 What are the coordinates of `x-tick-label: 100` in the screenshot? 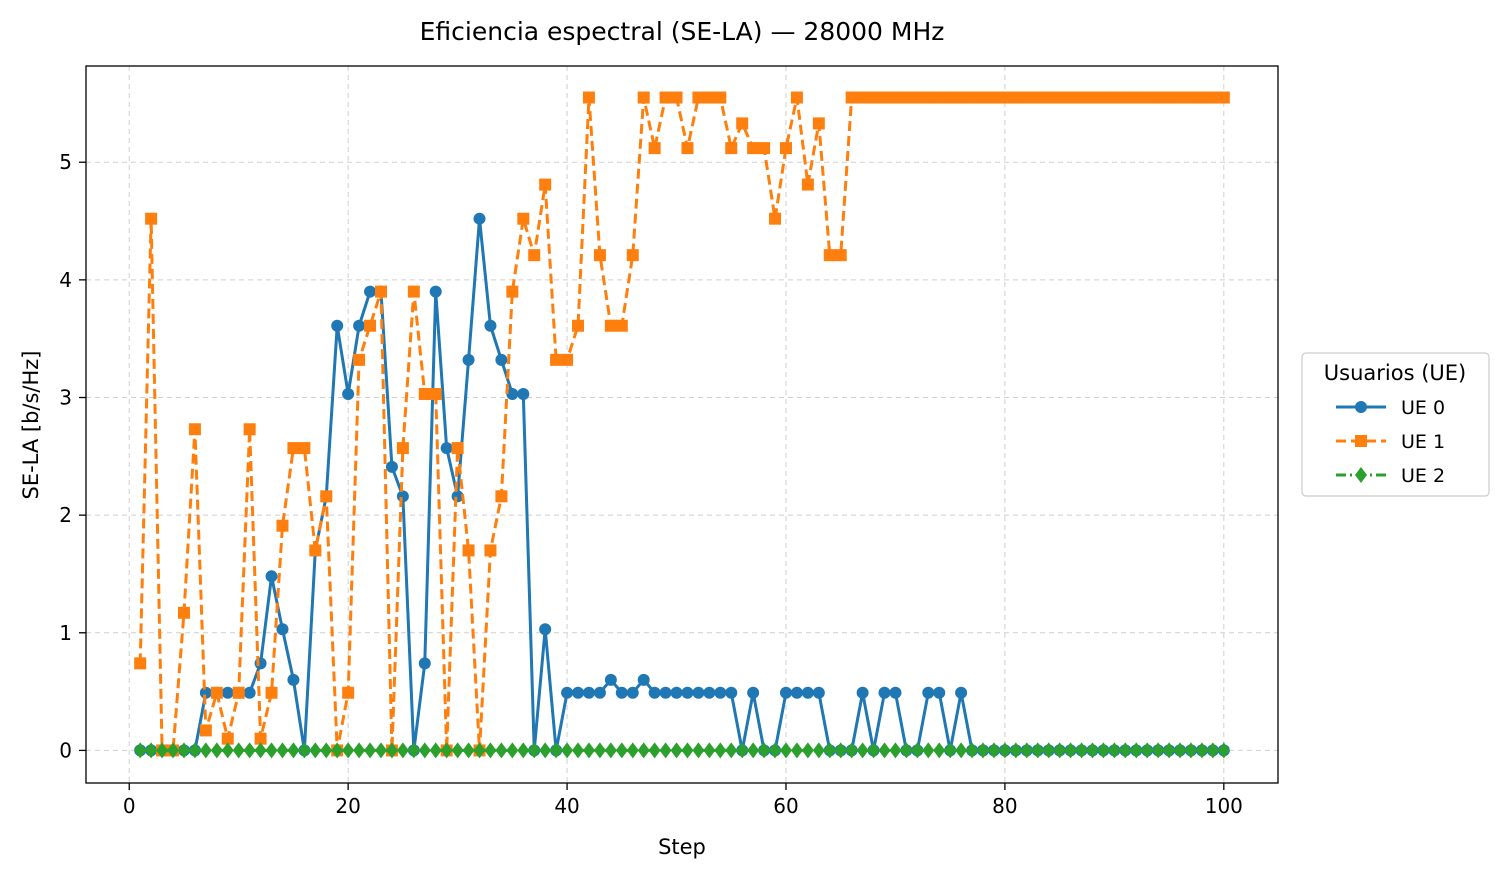 It's located at (1224, 806).